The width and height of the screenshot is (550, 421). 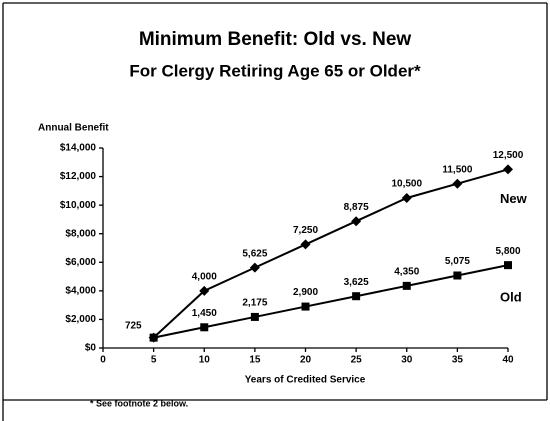 I want to click on x-tick-label: 5, so click(x=154, y=360).